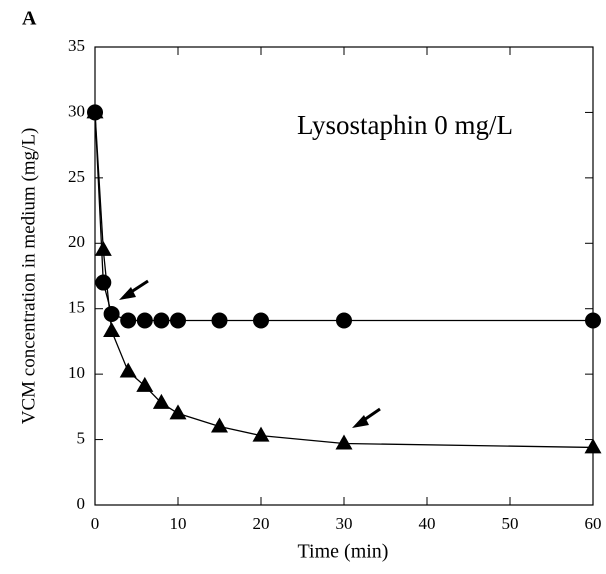 Image resolution: width=606 pixels, height=574 pixels. I want to click on y-tick-label: 5, so click(81, 437).